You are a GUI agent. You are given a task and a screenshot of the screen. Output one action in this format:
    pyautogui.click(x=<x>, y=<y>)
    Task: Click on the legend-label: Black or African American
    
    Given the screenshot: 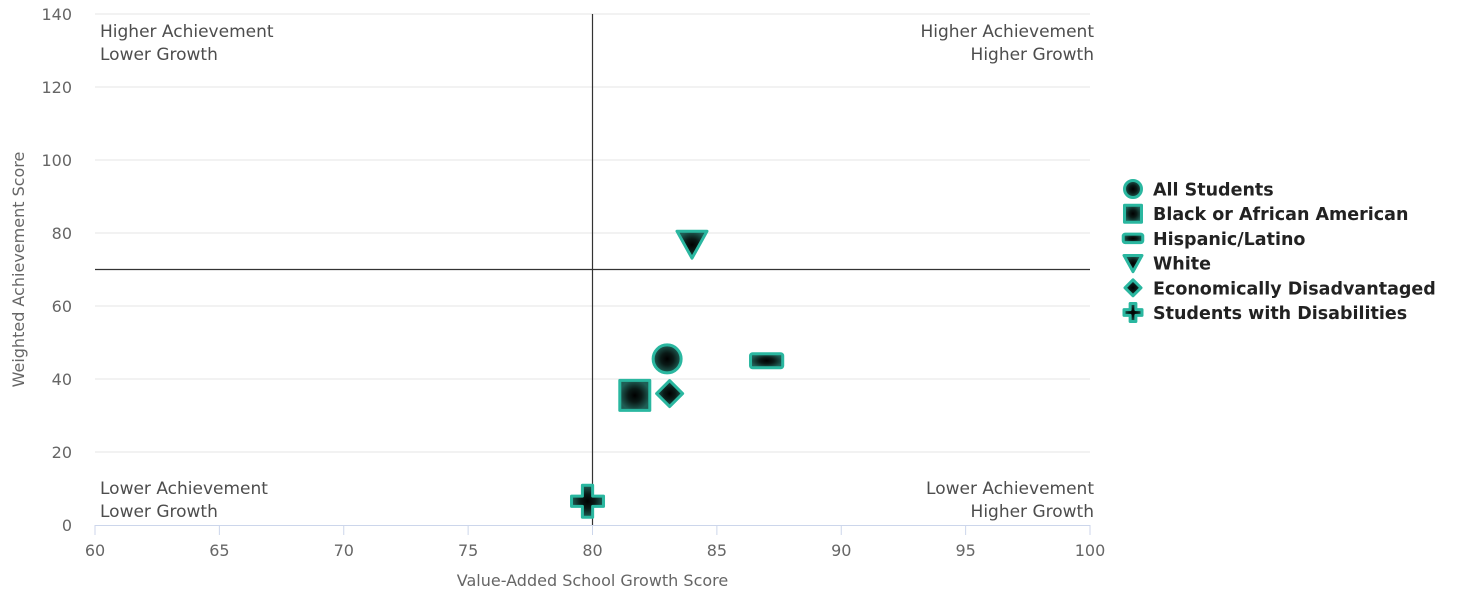 What is the action you would take?
    pyautogui.click(x=1280, y=215)
    